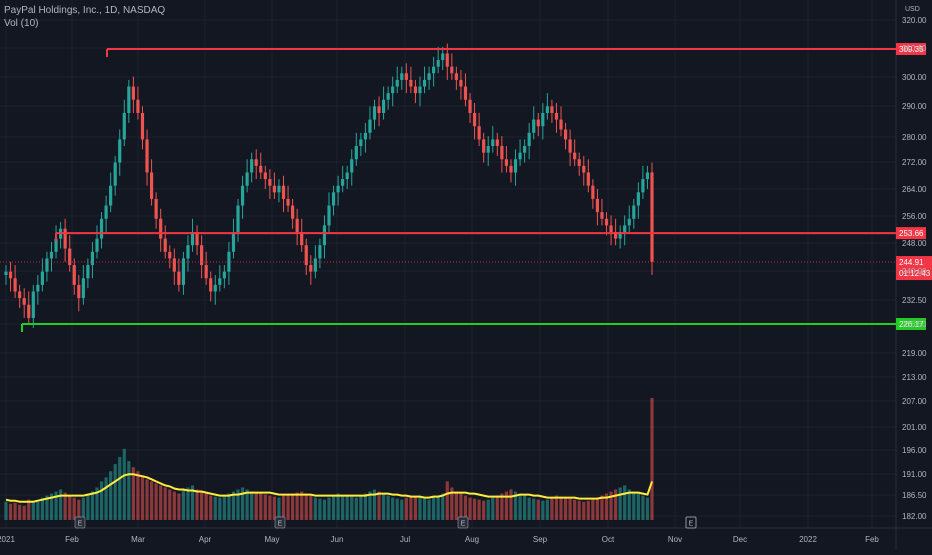 This screenshot has height=555, width=932. Describe the element at coordinates (85, 10) in the screenshot. I see `chart-title: PayPal Holdings, Inc., 1D, NASDAQ` at that location.